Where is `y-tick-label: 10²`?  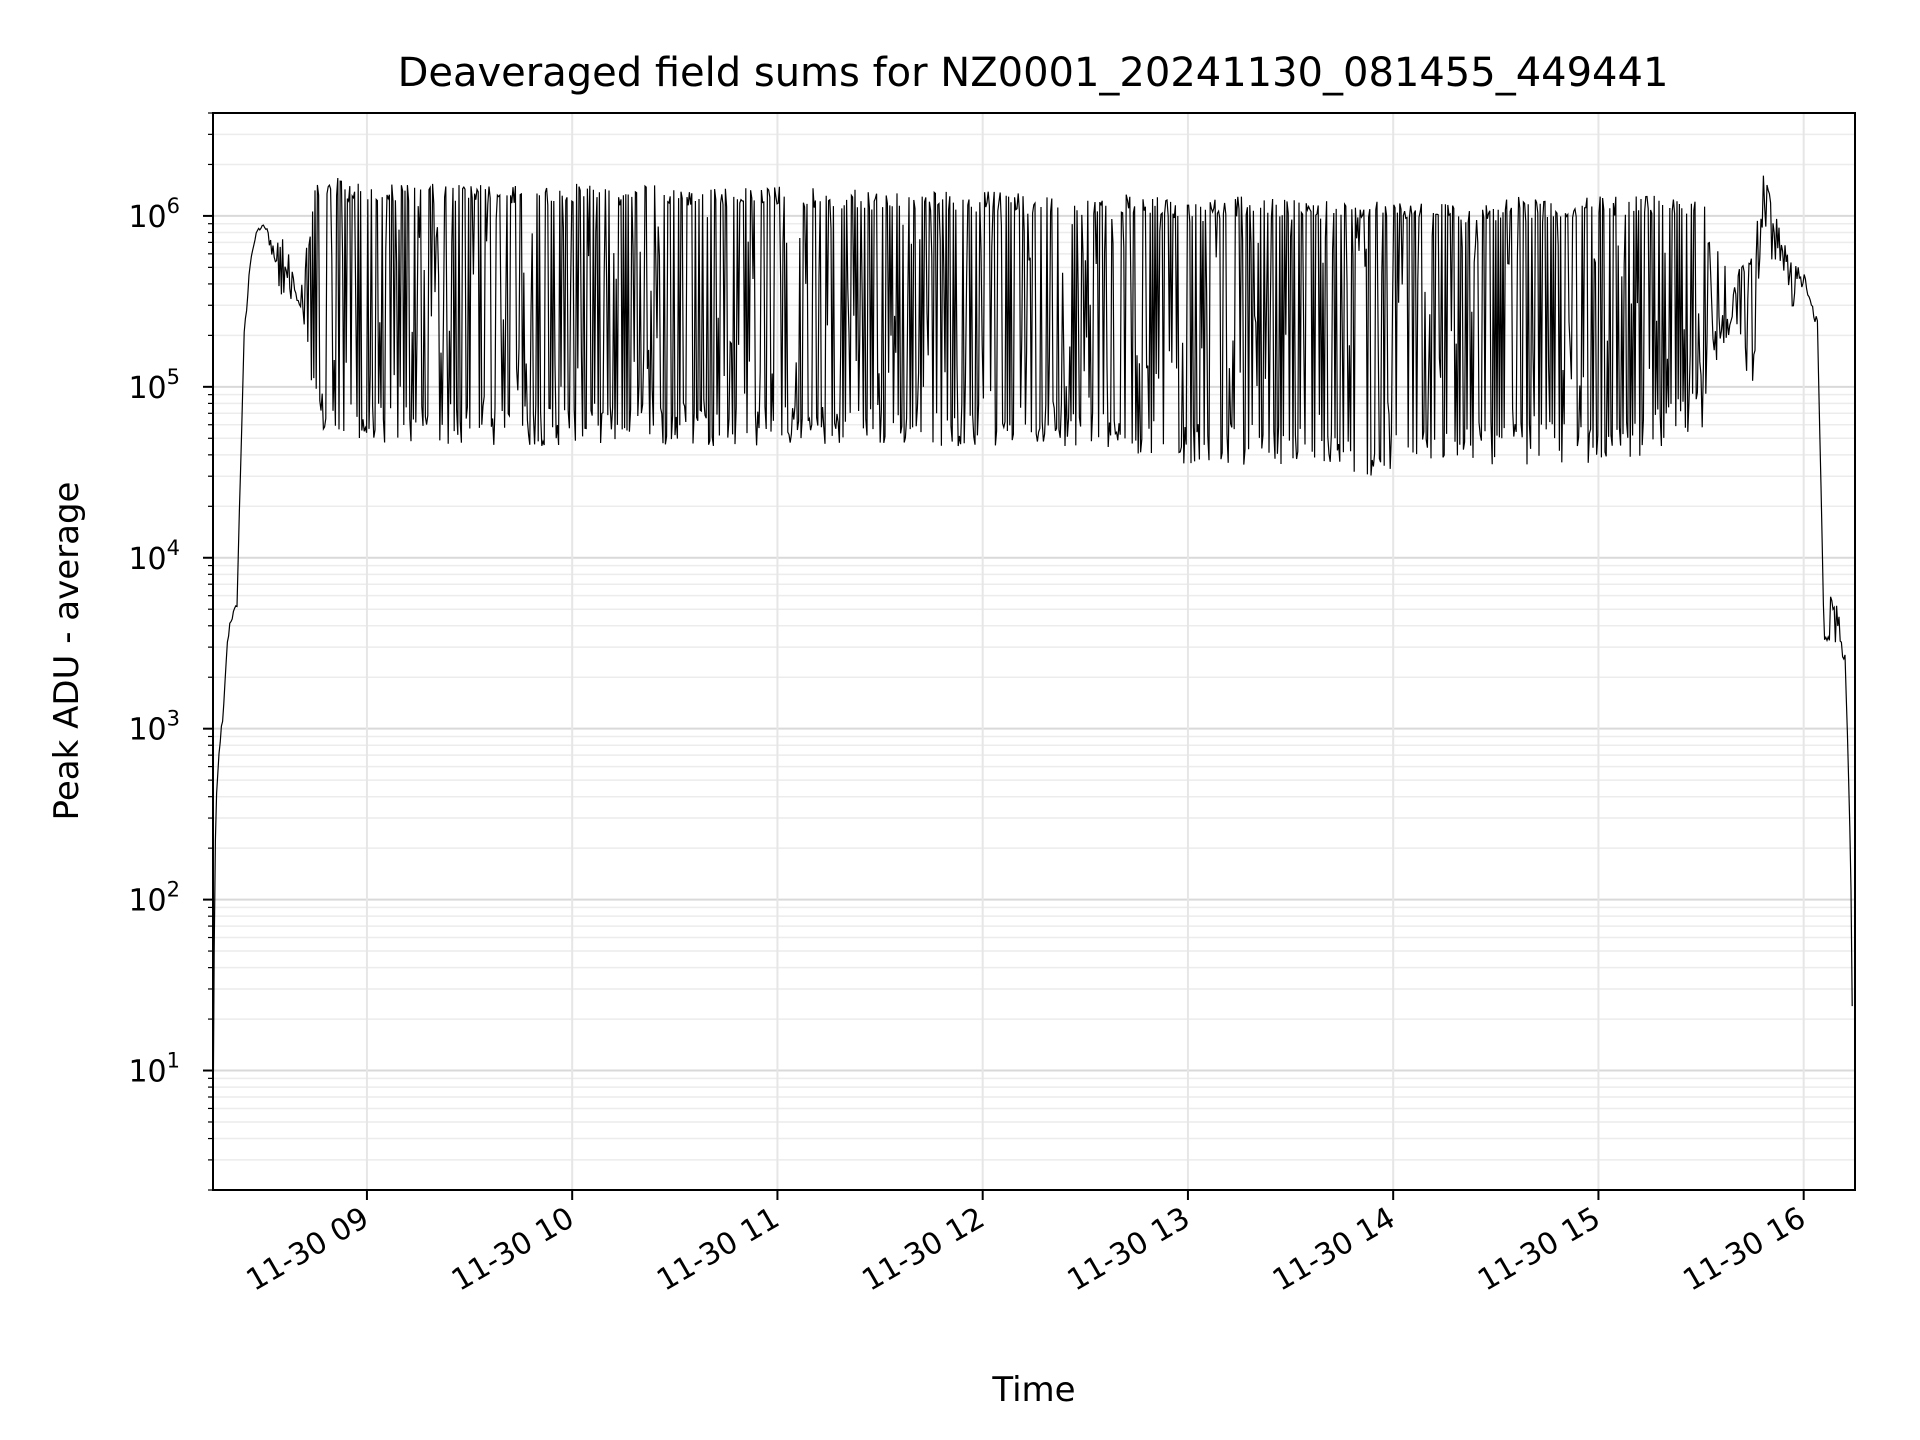 y-tick-label: 10² is located at coordinates (154, 898).